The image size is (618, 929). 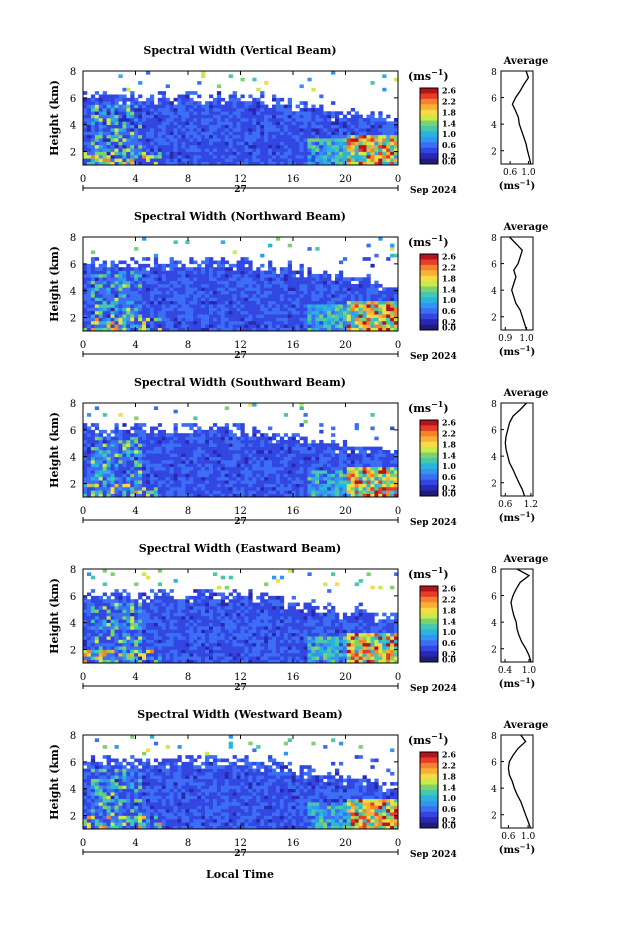 I want to click on colorbar-tick-label: 0.6, so click(x=449, y=311).